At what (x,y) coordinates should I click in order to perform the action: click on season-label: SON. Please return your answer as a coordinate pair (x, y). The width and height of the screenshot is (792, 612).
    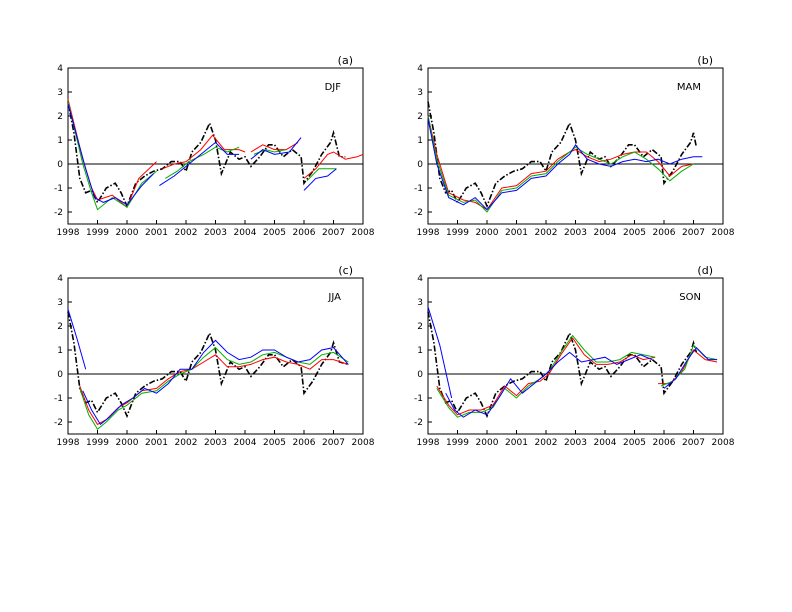
    Looking at the image, I should click on (690, 297).